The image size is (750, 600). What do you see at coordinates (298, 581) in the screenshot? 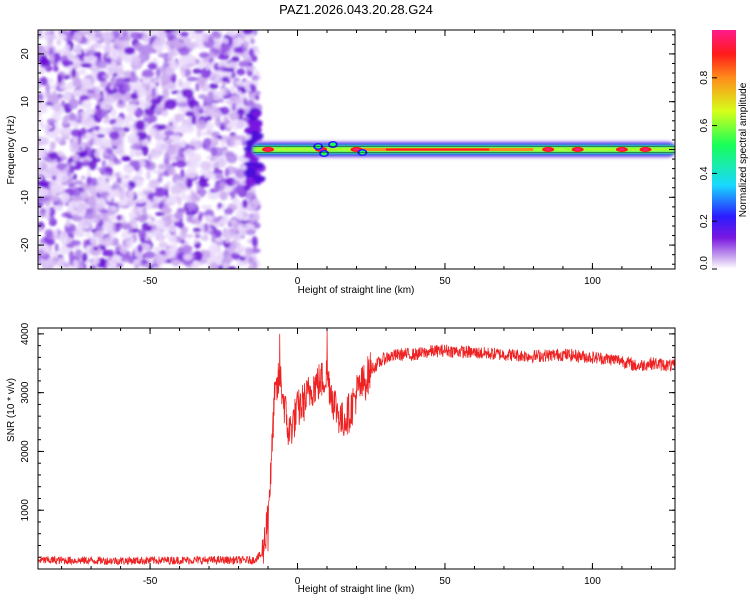
I see `x-tick-label: 0` at bounding box center [298, 581].